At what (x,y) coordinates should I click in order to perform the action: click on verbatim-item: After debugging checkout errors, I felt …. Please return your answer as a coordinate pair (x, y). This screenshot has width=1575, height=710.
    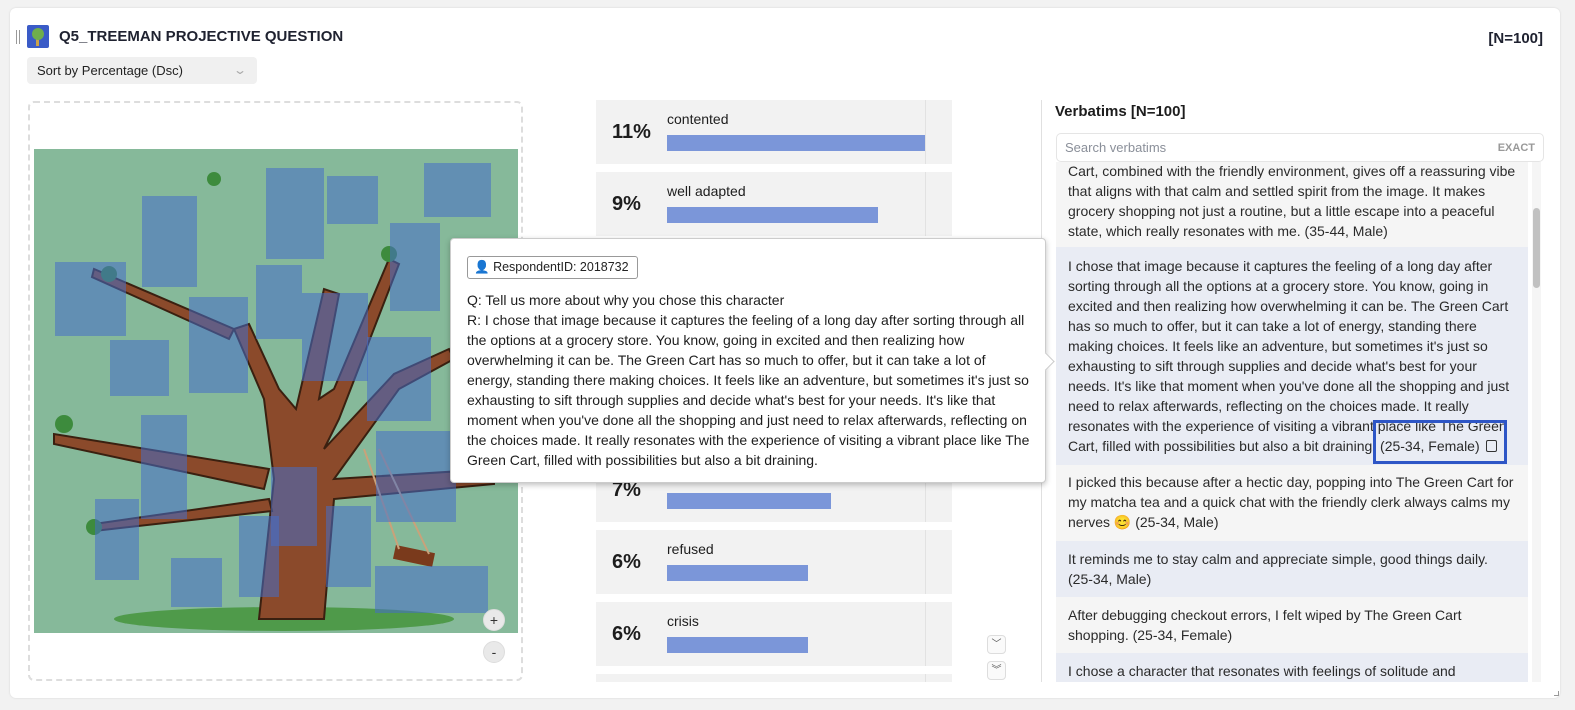
    Looking at the image, I should click on (1292, 625).